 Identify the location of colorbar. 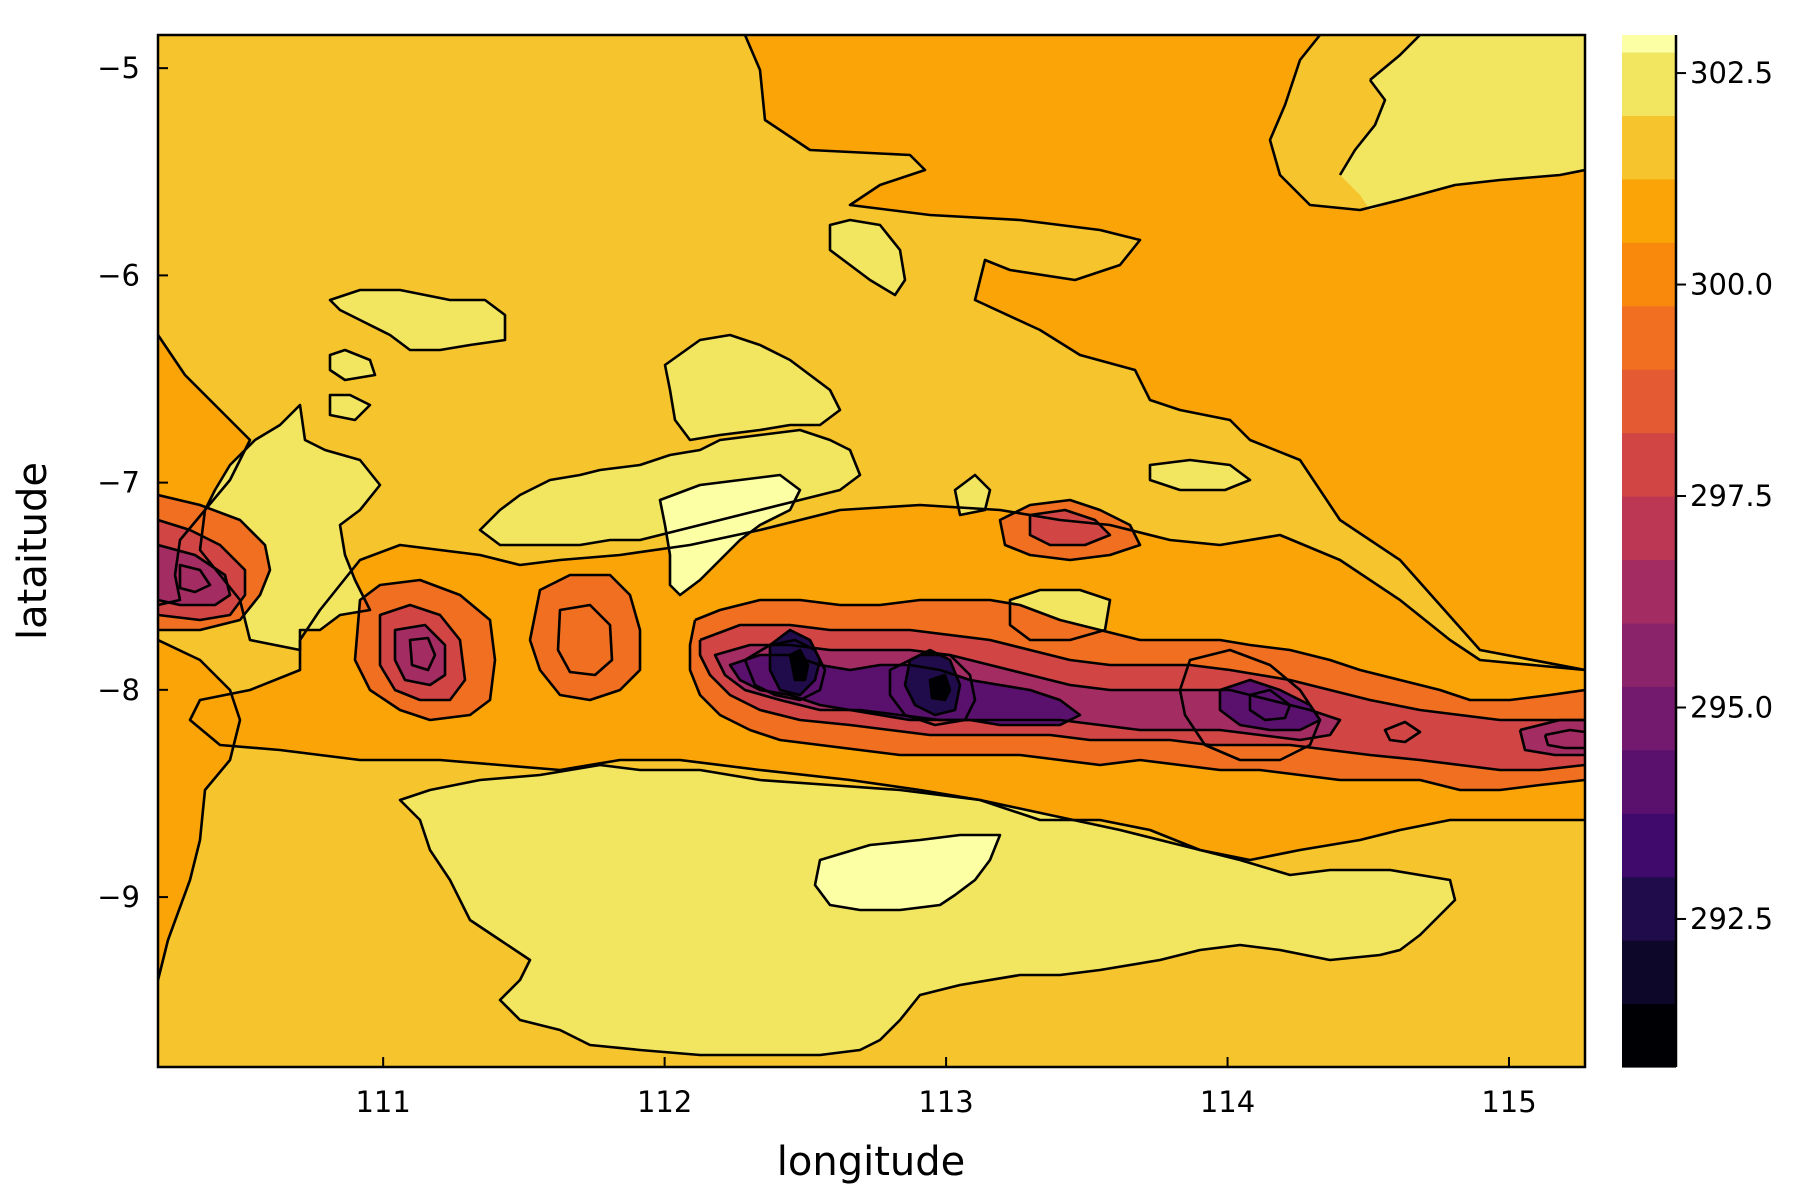
(1650, 551).